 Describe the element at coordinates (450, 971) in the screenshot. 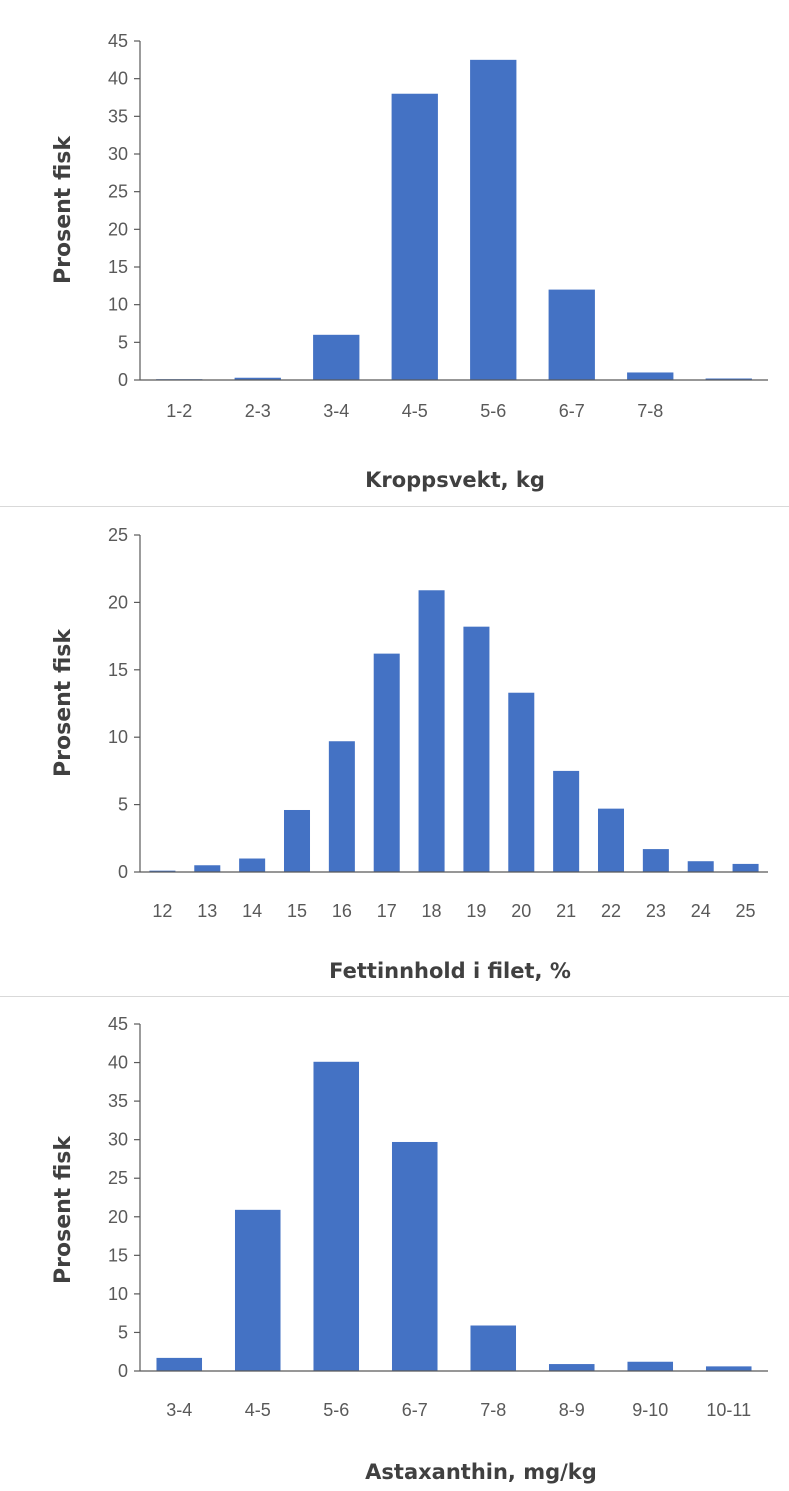

I see `x-axis-label: Fettinnhold i filet, %` at that location.